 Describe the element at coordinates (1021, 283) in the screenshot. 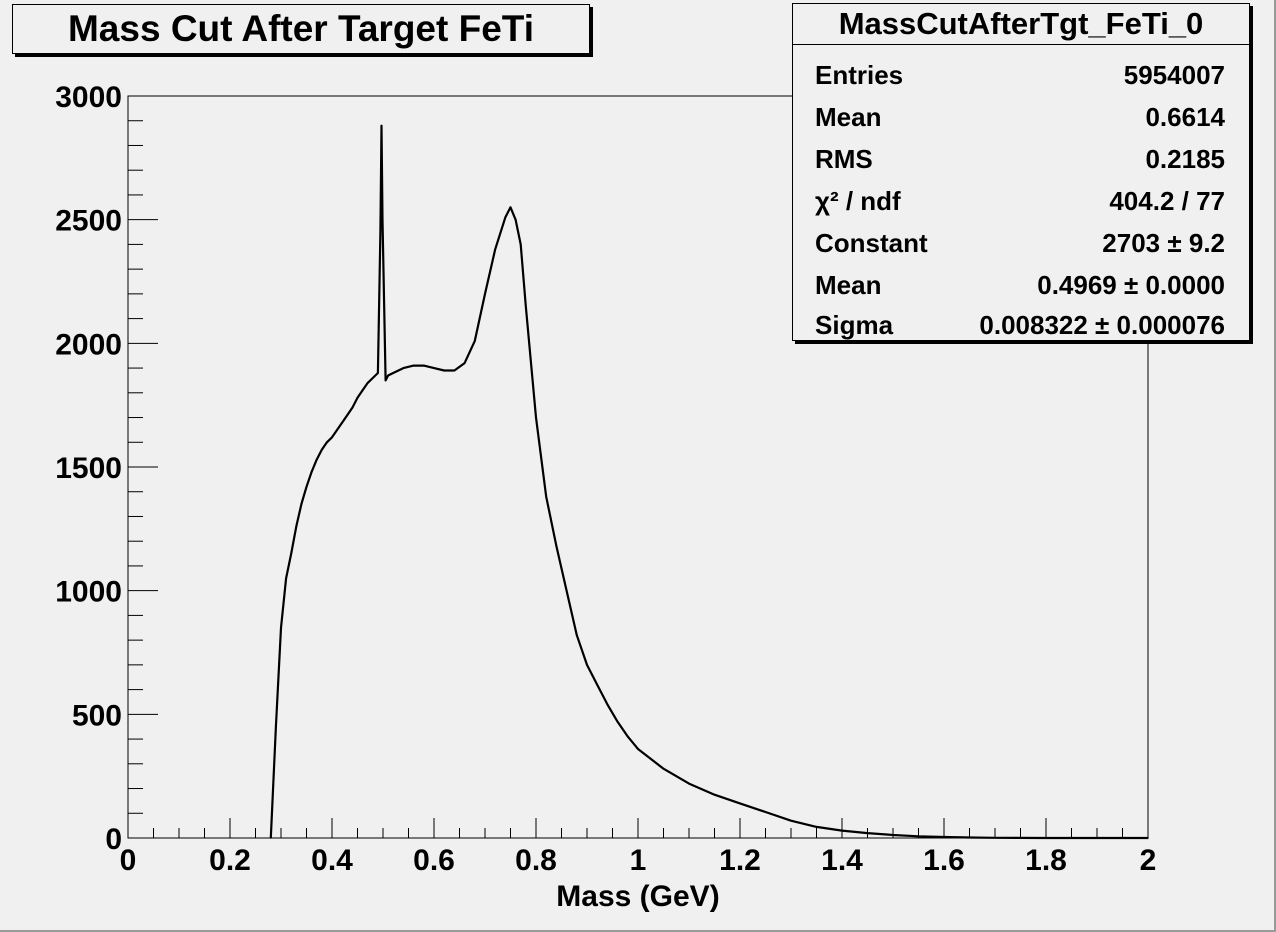

I see `stats-row-fit-mean: Mean 0.4969 ± 0.0000` at that location.